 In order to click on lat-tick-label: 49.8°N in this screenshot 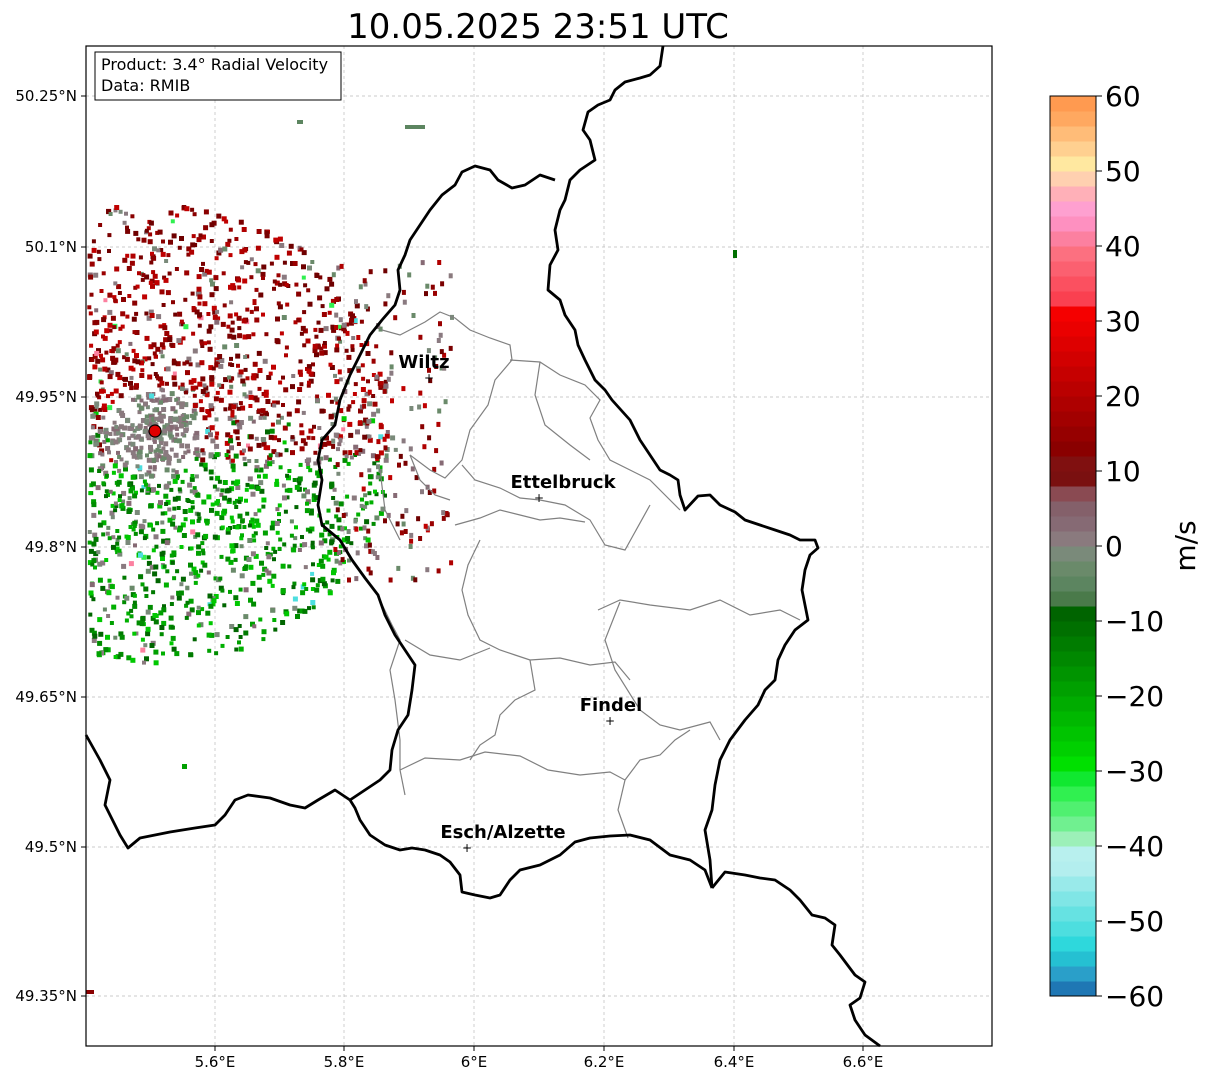, I will do `click(51, 547)`.